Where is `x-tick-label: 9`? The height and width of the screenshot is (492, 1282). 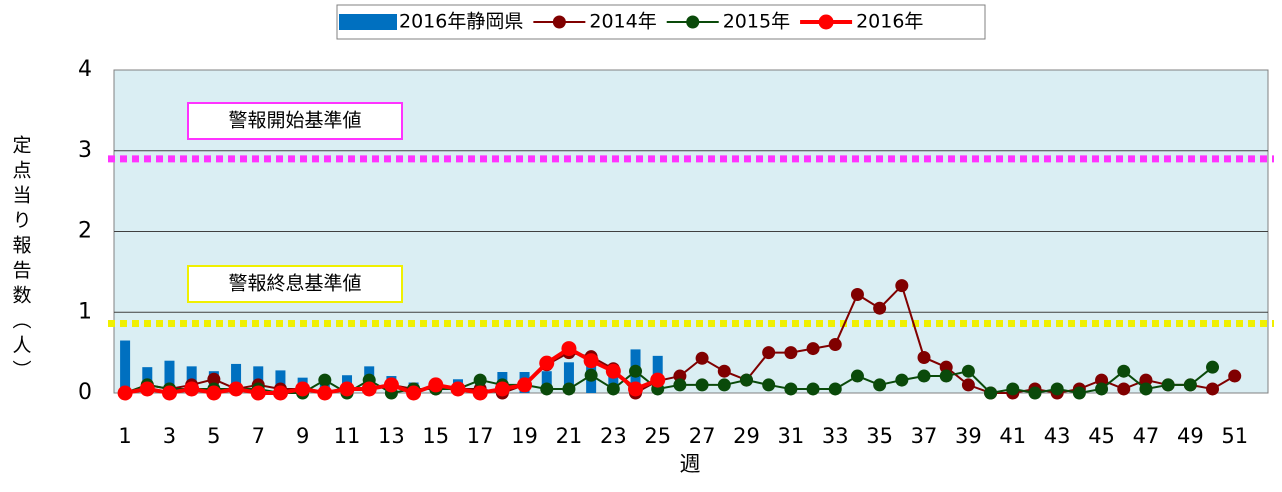
x-tick-label: 9 is located at coordinates (302, 436).